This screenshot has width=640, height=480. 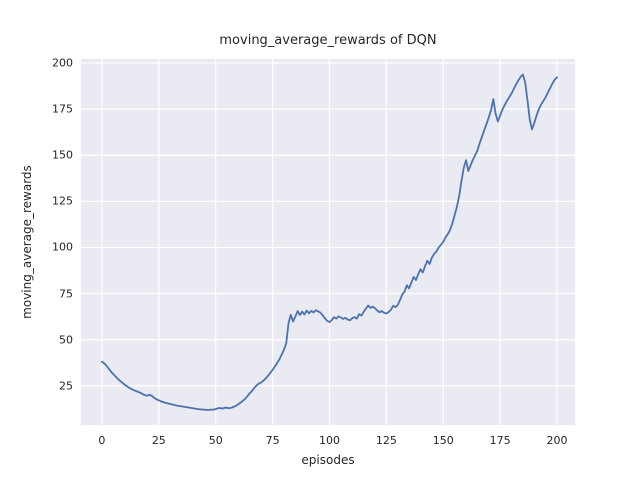 What do you see at coordinates (66, 386) in the screenshot?
I see `y-tick-label: 25` at bounding box center [66, 386].